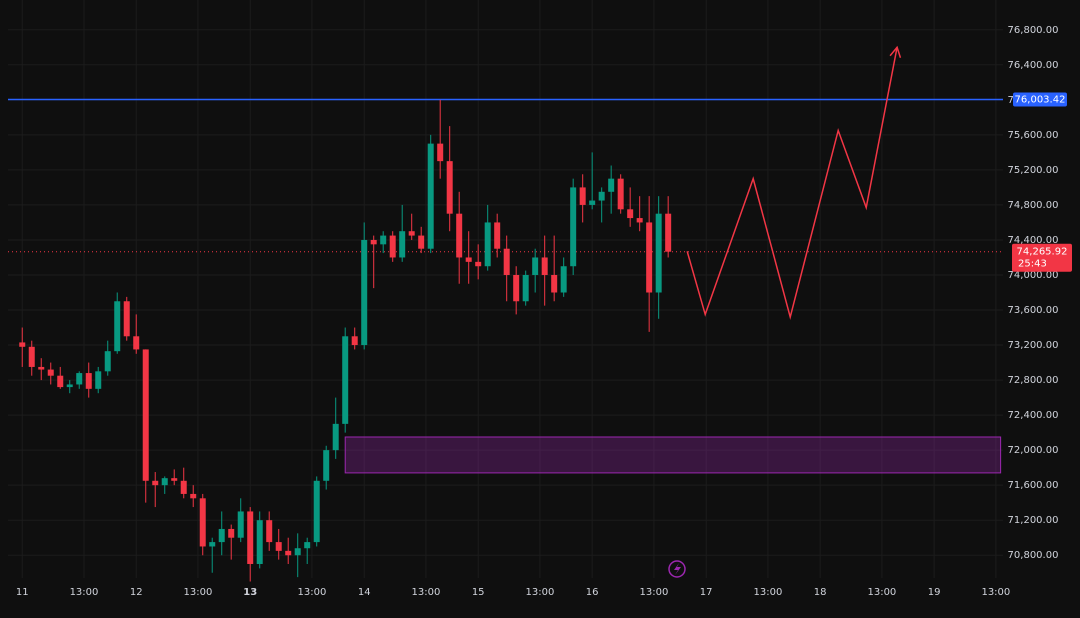  Describe the element at coordinates (934, 592) in the screenshot. I see `x-tick-label: 19` at that location.